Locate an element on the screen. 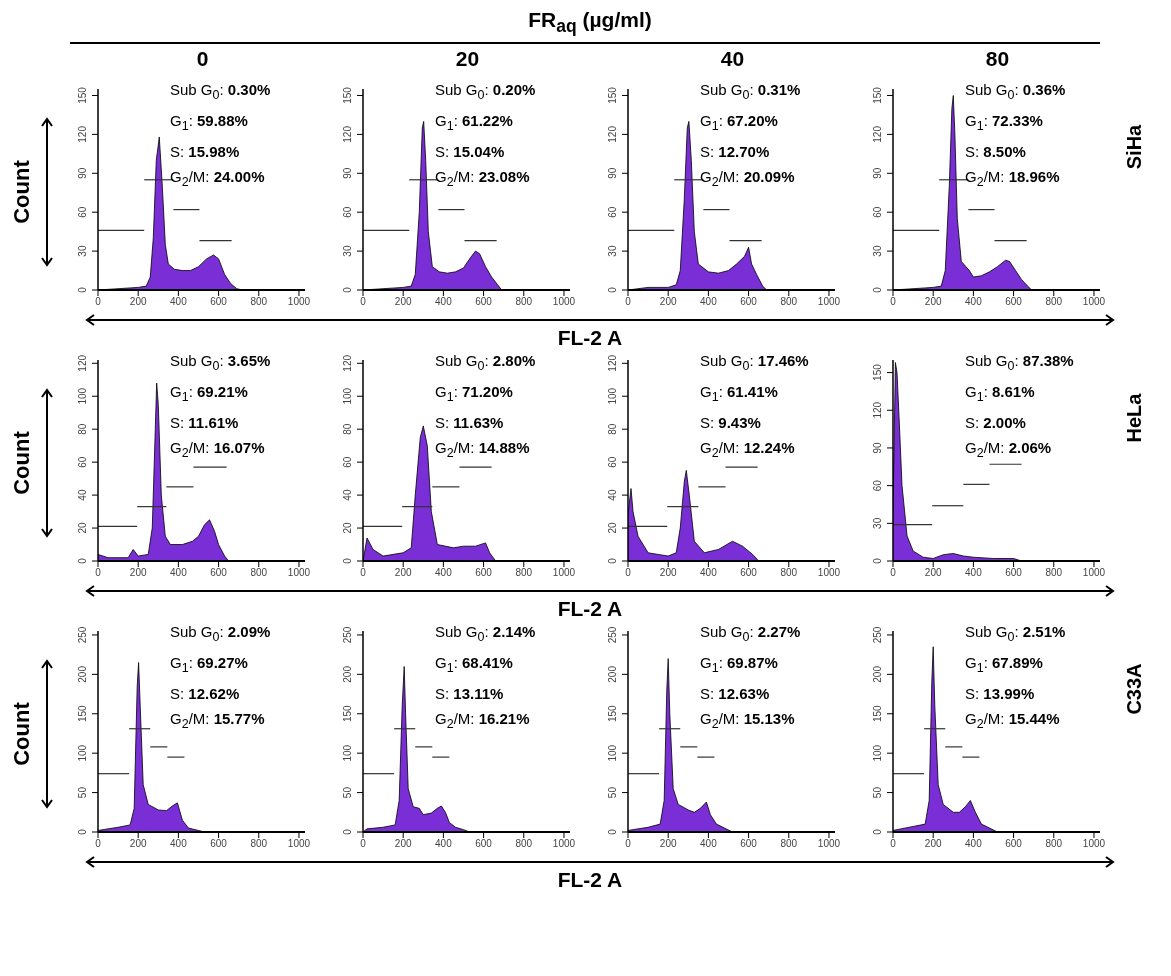 Image resolution: width=1171 pixels, height=976 pixels. annotation: G$_{2}$/M: 18.96% is located at coordinates (1012, 179).